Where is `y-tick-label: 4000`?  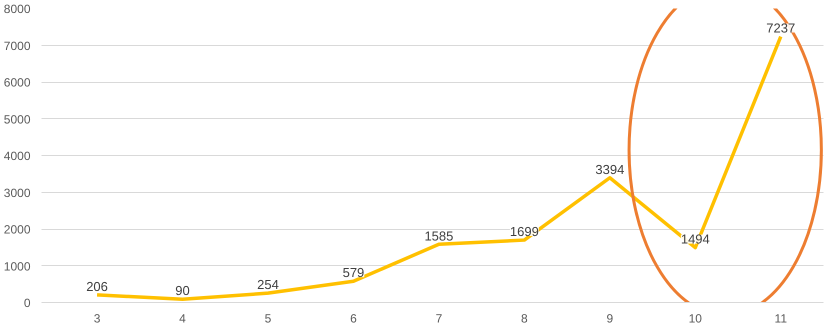 y-tick-label: 4000 is located at coordinates (17, 156).